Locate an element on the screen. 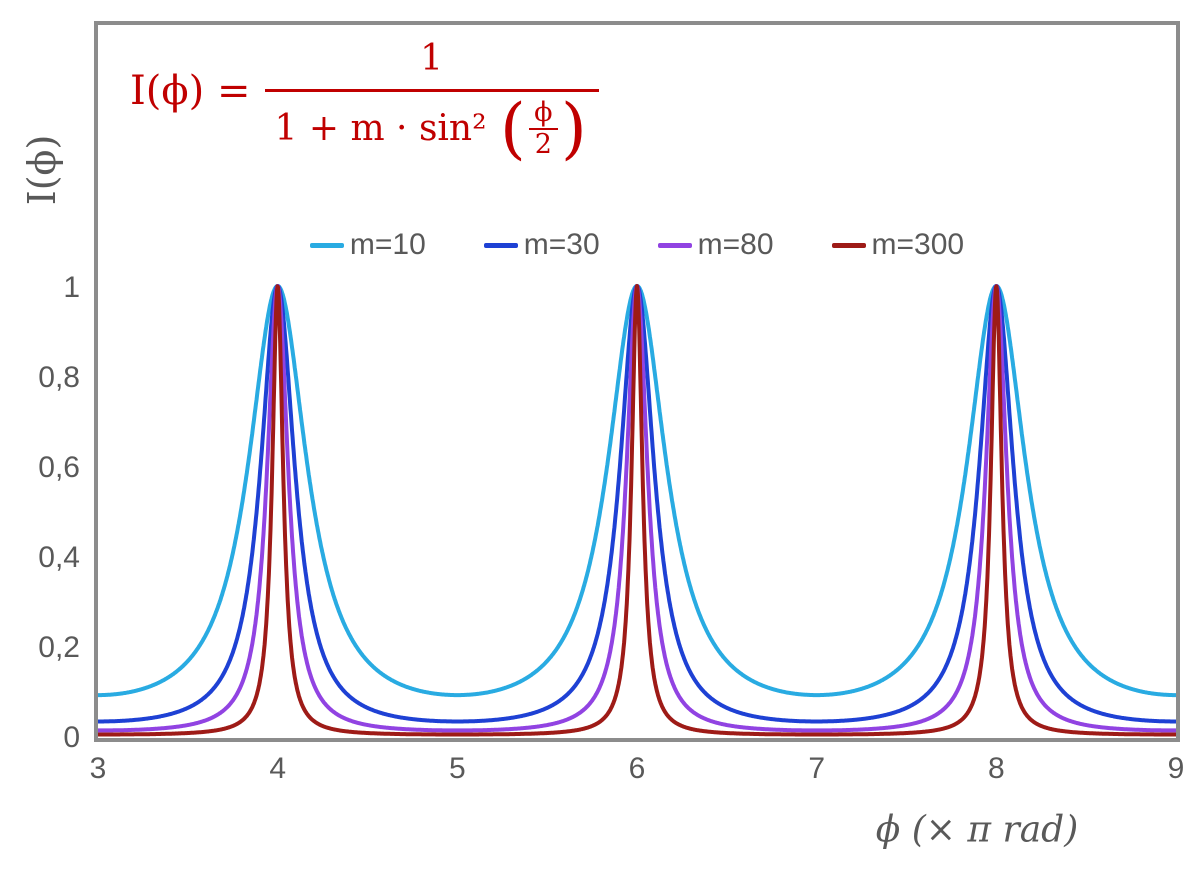  formula-numerator: 1 is located at coordinates (432, 58).